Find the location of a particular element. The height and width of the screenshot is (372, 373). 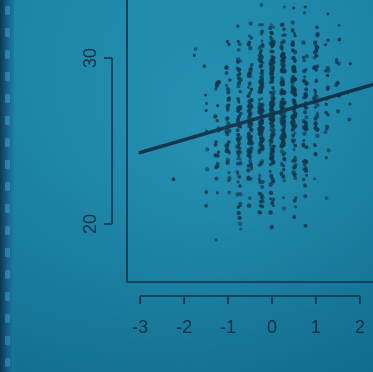

x-axis-ticks: -3 -2 -1 0 1 2 is located at coordinates (248, 316).